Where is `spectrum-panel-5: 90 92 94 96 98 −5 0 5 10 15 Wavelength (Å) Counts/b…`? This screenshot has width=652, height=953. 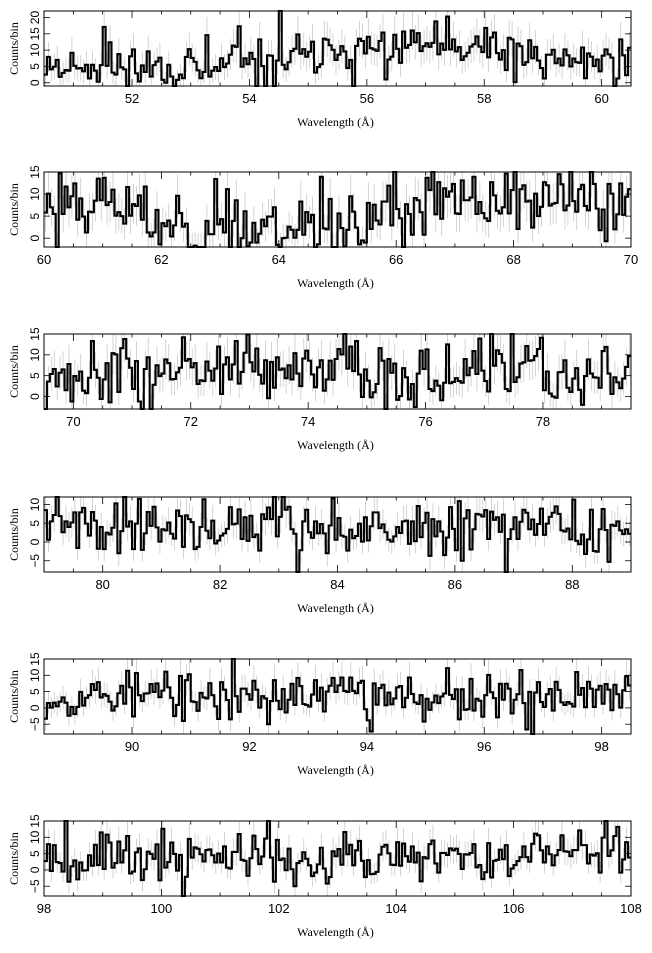 spectrum-panel-5: 90 92 94 96 98 −5 0 5 10 15 Wavelength (Å) Counts/b… is located at coordinates (319, 714).